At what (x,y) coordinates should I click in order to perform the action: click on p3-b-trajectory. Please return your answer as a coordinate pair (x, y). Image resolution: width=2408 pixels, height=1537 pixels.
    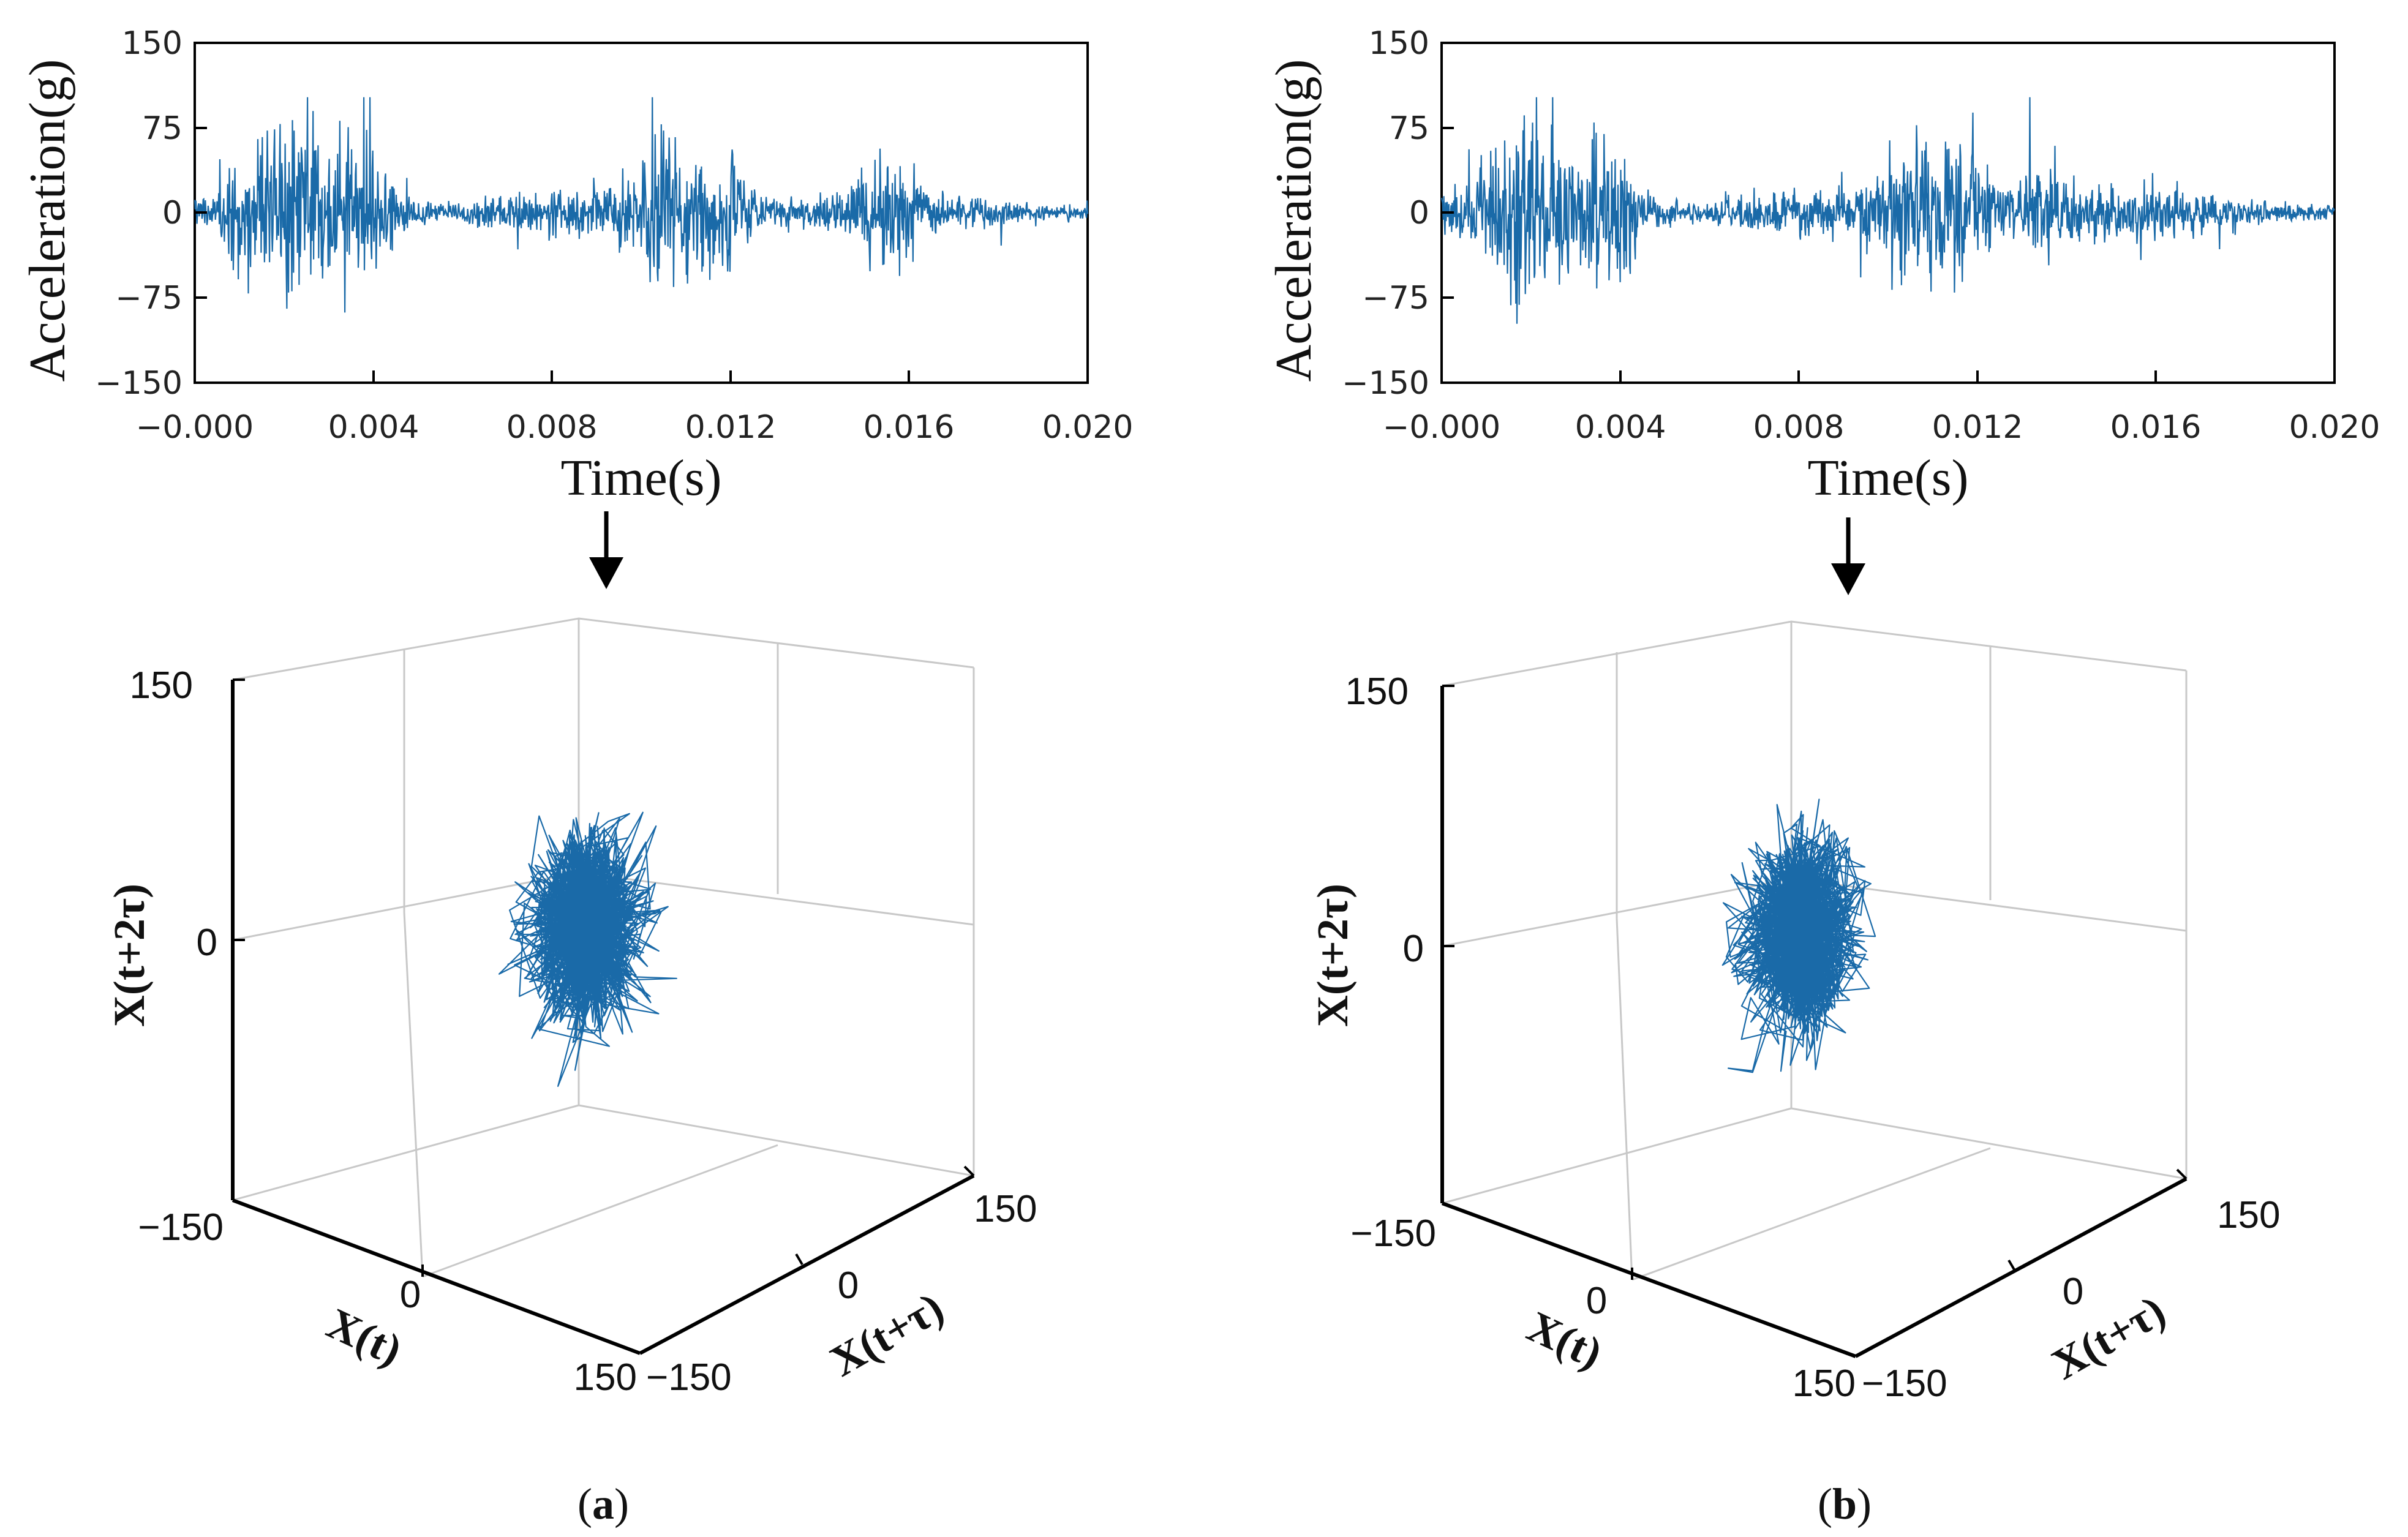
    Looking at the image, I should click on (1798, 936).